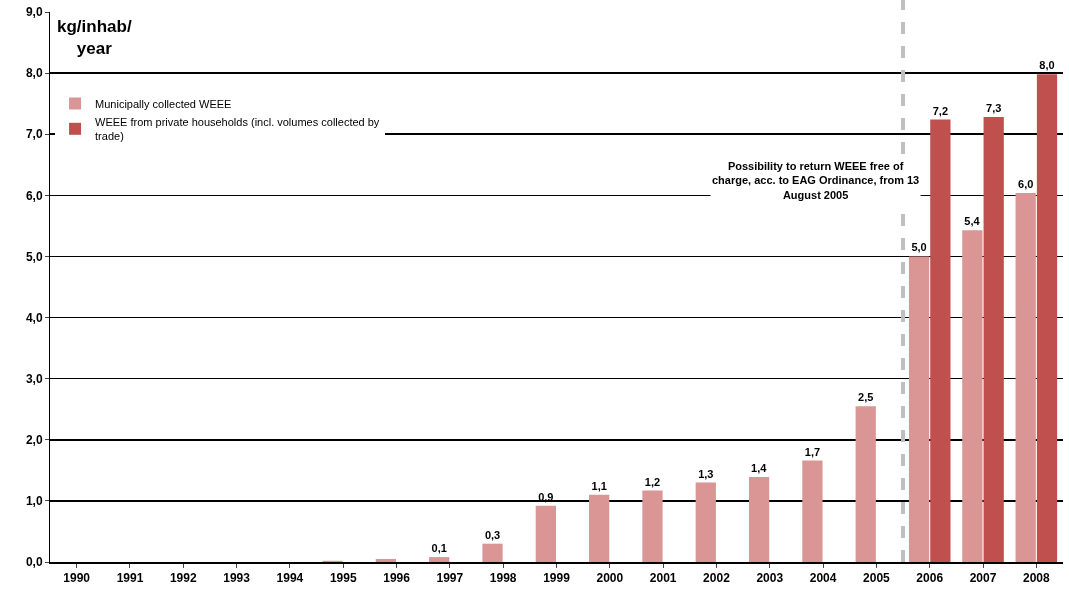  Describe the element at coordinates (34, 501) in the screenshot. I see `y-tick-label: 1,0` at that location.